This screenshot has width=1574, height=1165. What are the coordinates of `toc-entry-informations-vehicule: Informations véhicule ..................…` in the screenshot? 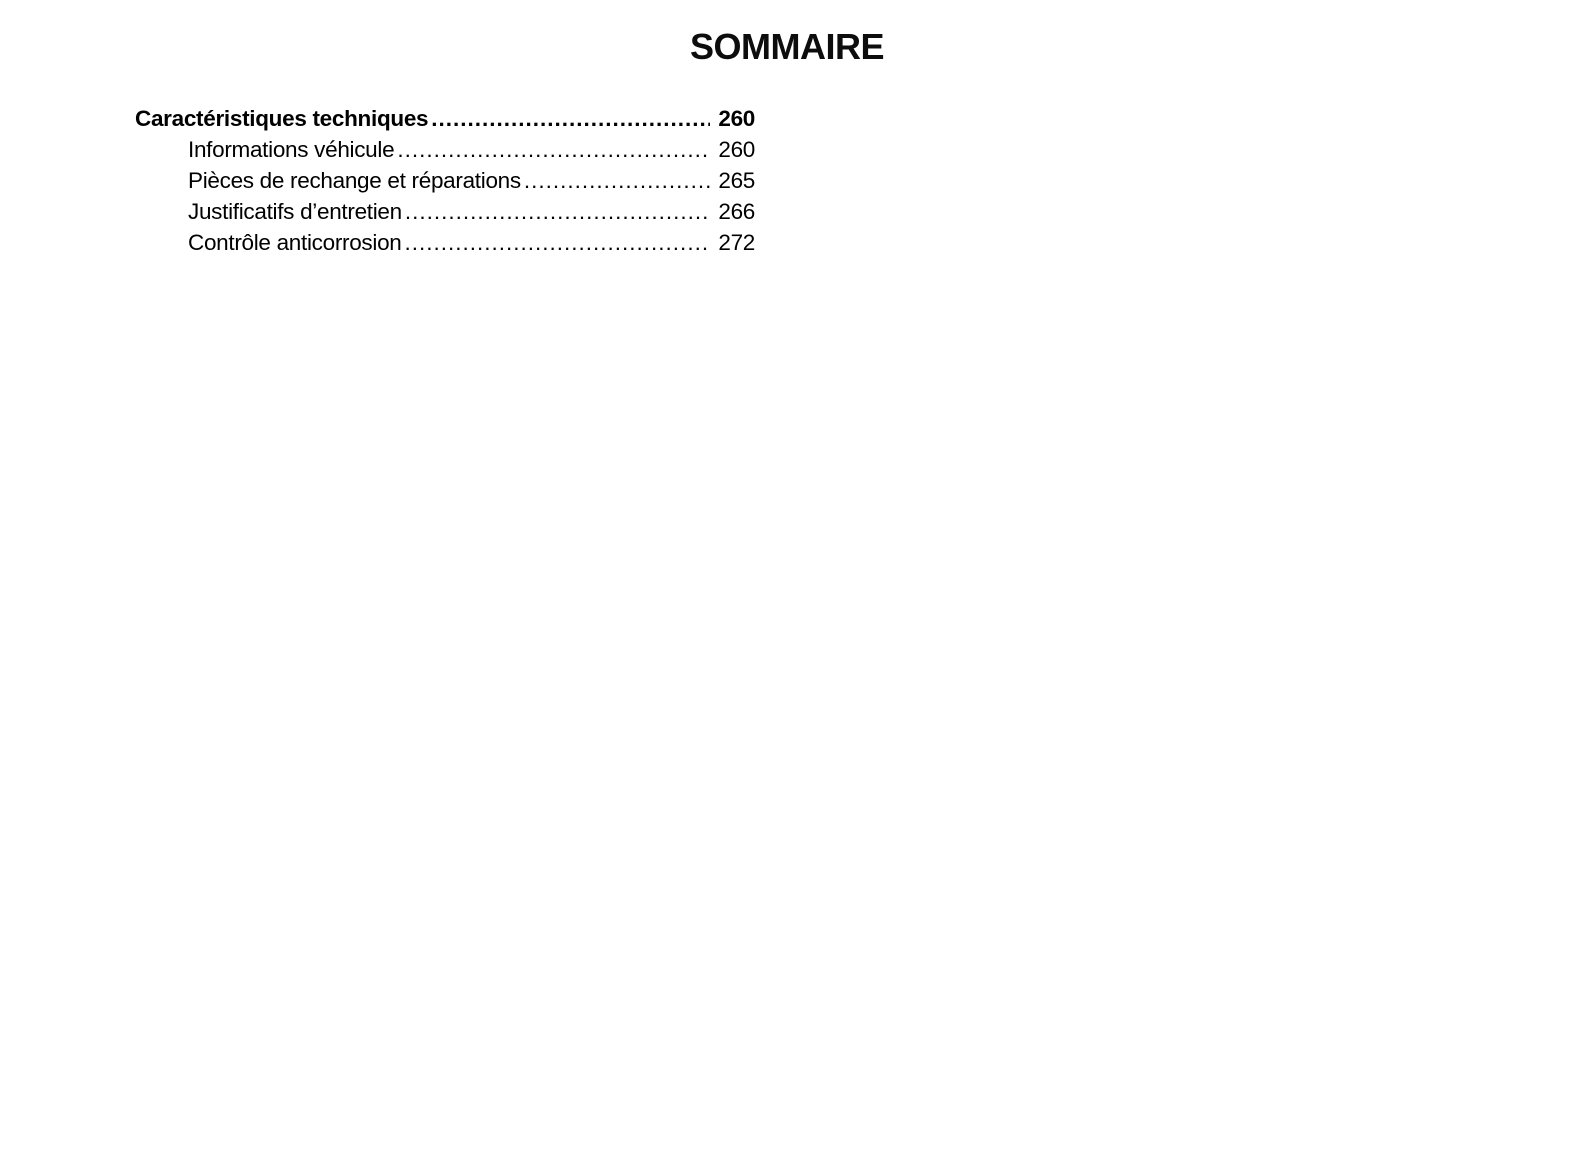 It's located at (445, 149).